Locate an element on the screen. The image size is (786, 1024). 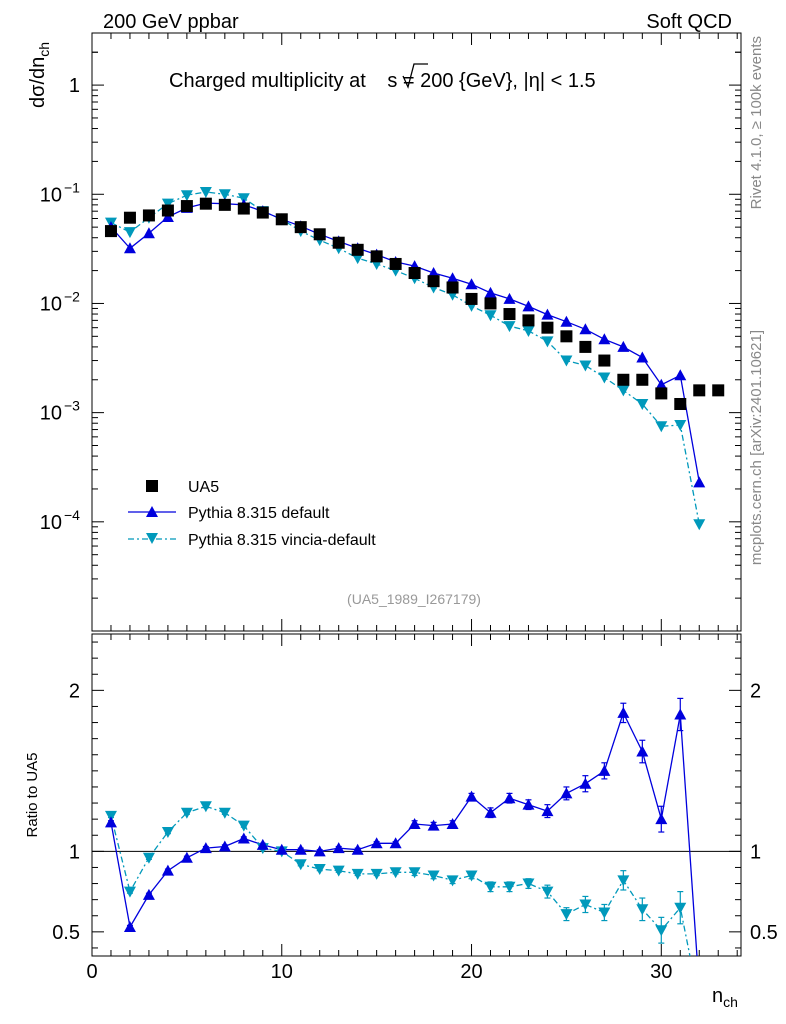
legend-ua5-label: UA5 is located at coordinates (203, 487).